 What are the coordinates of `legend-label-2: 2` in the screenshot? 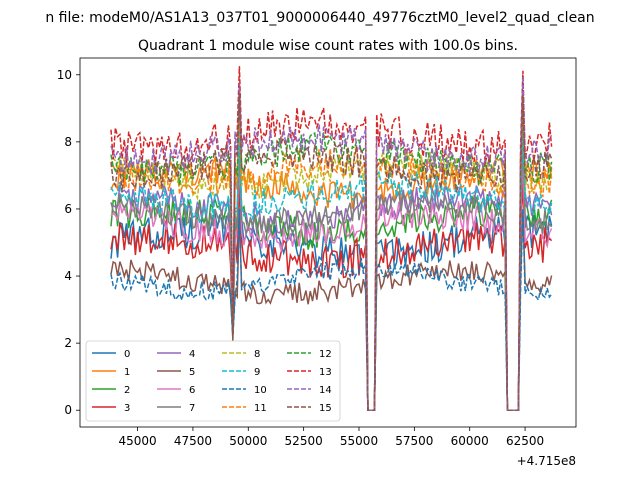 It's located at (127, 390).